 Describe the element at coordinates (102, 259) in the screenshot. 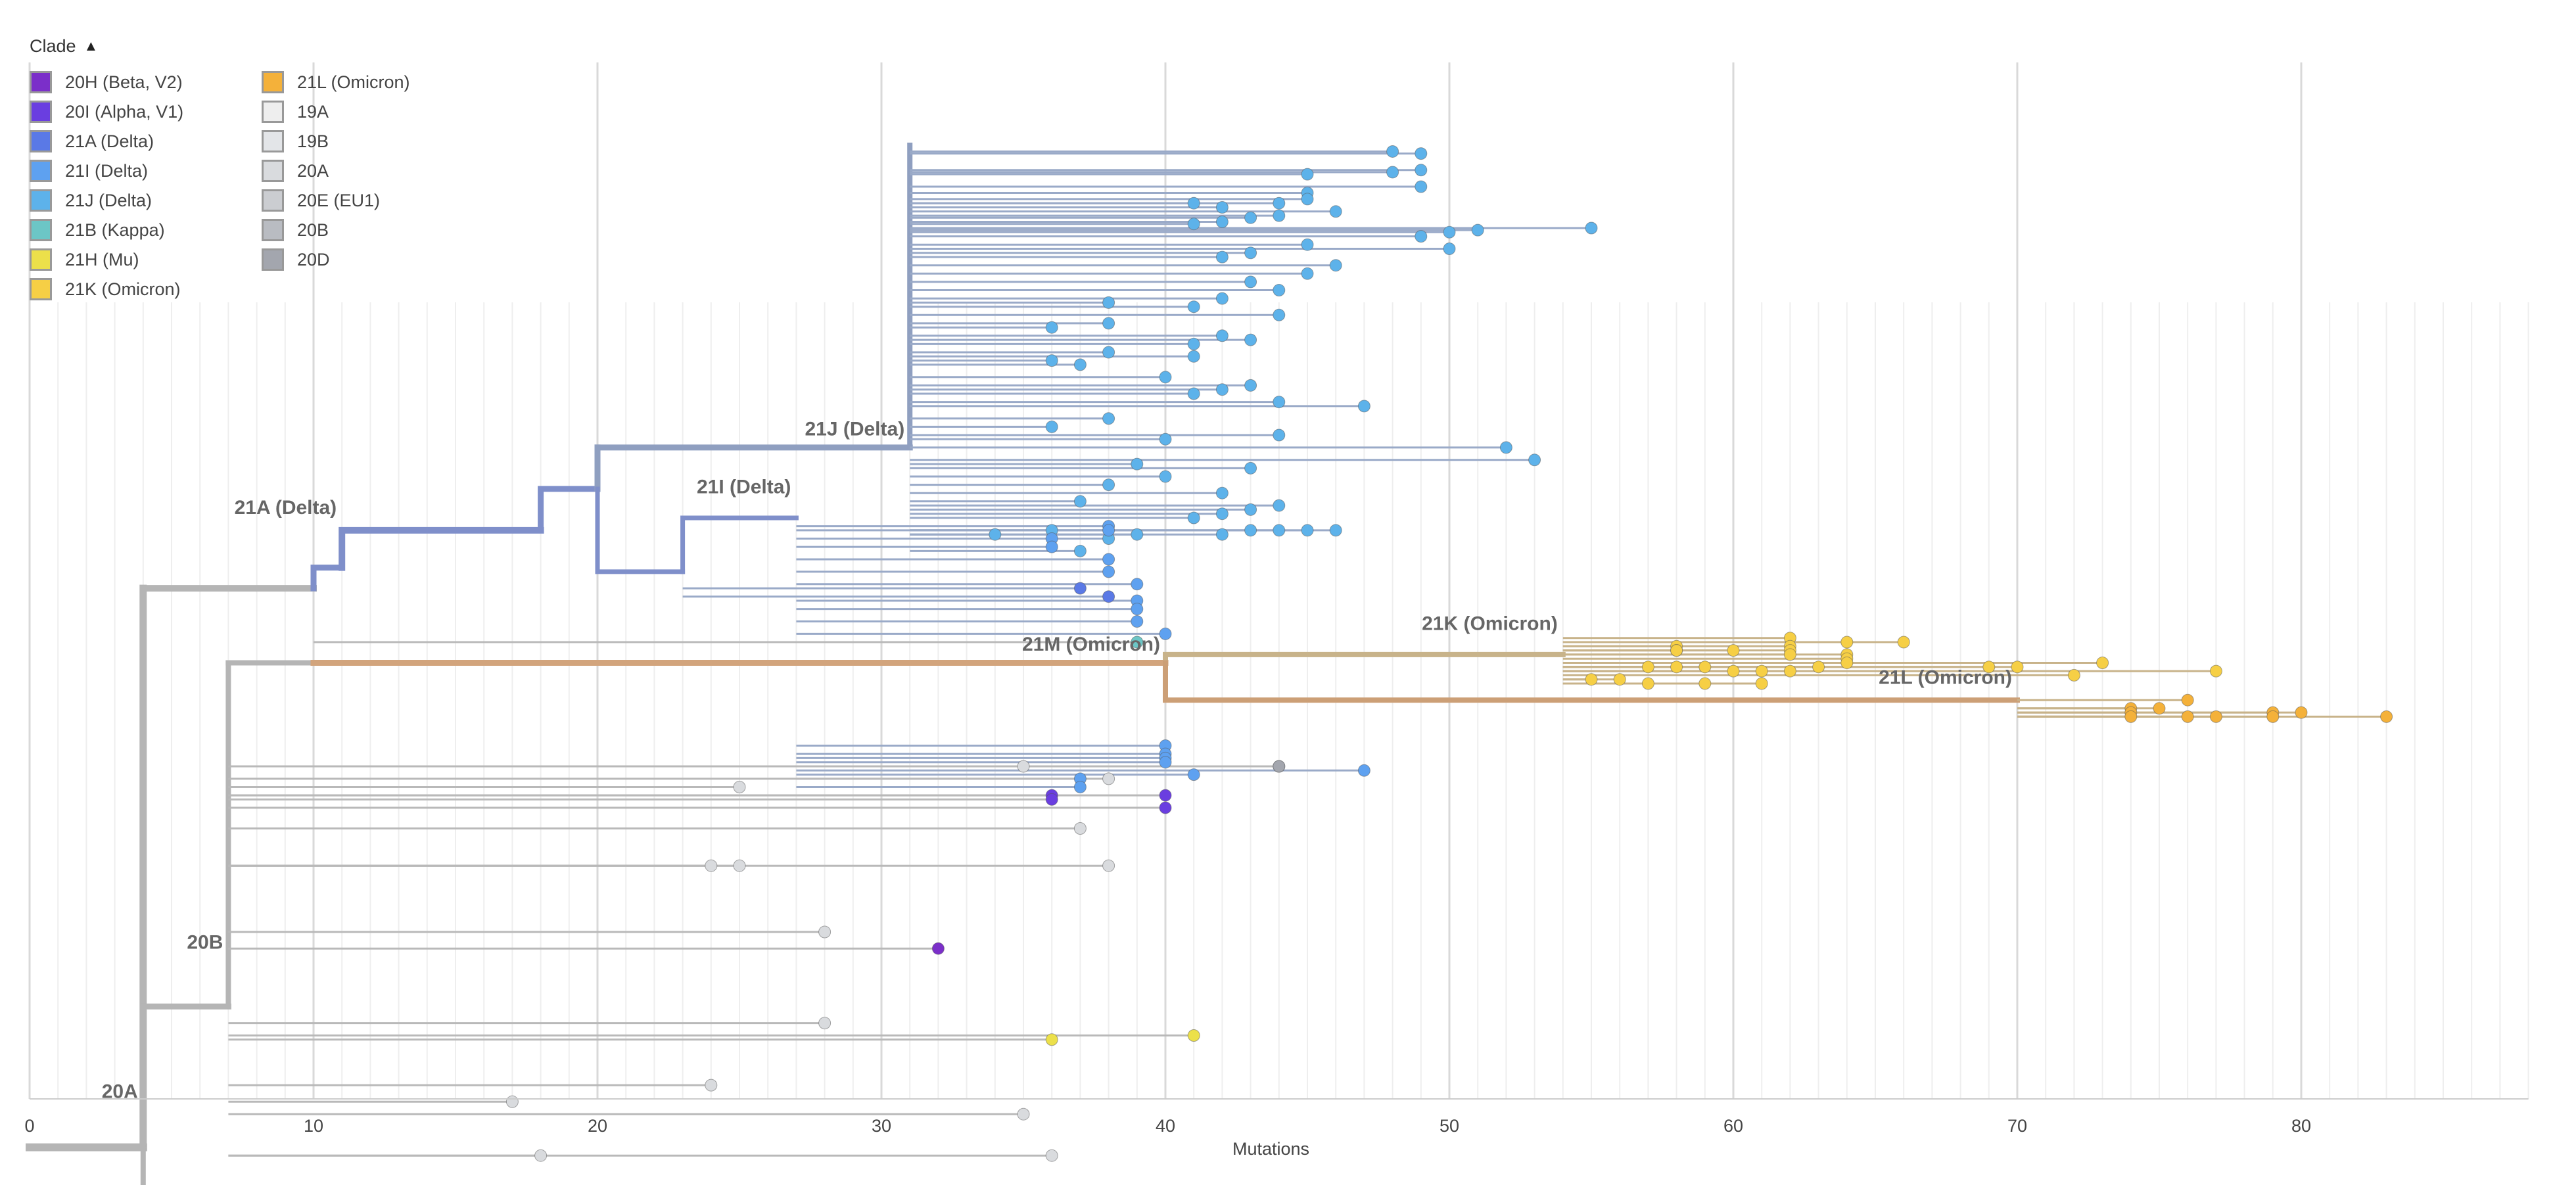

I see `legend-label: 21H (Mu)` at that location.